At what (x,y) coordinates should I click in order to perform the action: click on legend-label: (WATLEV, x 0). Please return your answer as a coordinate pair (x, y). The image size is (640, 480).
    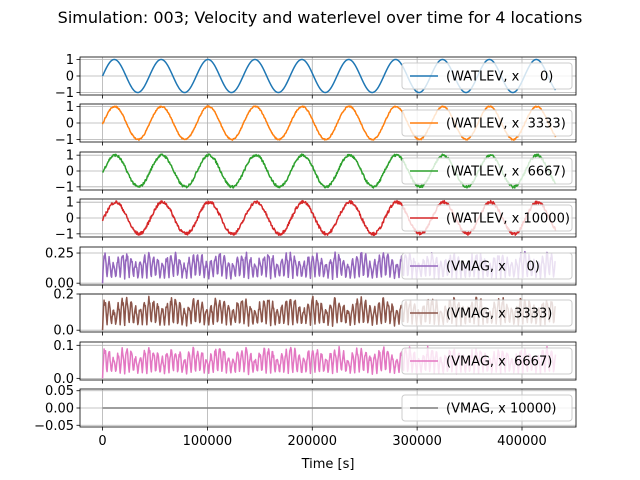
    Looking at the image, I should click on (499, 77).